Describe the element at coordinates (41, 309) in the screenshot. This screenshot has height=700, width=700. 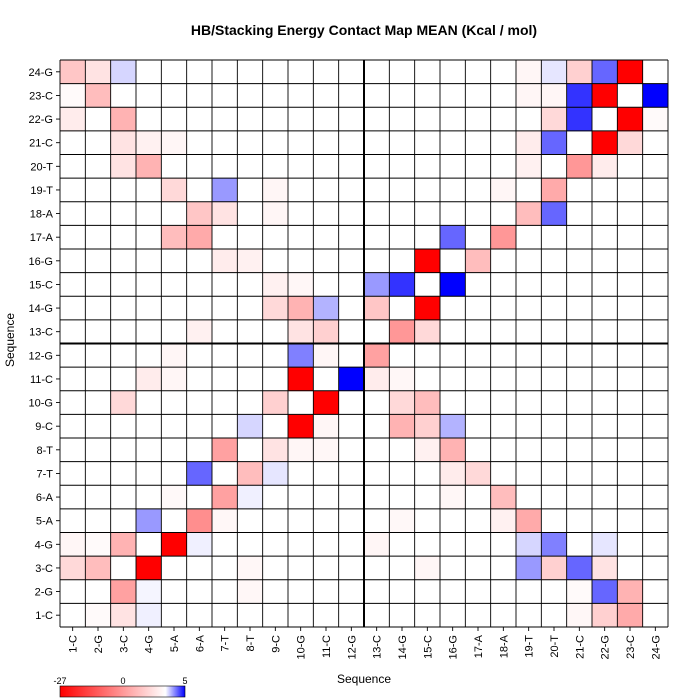
I see `y-tick-label: 14-G` at that location.